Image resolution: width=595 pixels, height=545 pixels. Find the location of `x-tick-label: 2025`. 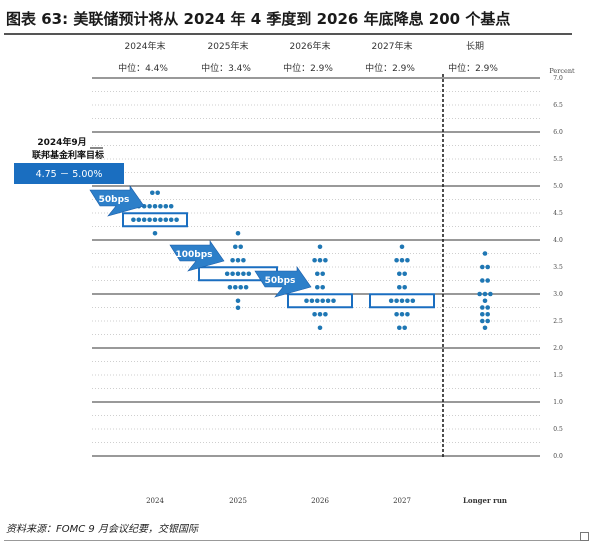

x-tick-label: 2025 is located at coordinates (238, 501).